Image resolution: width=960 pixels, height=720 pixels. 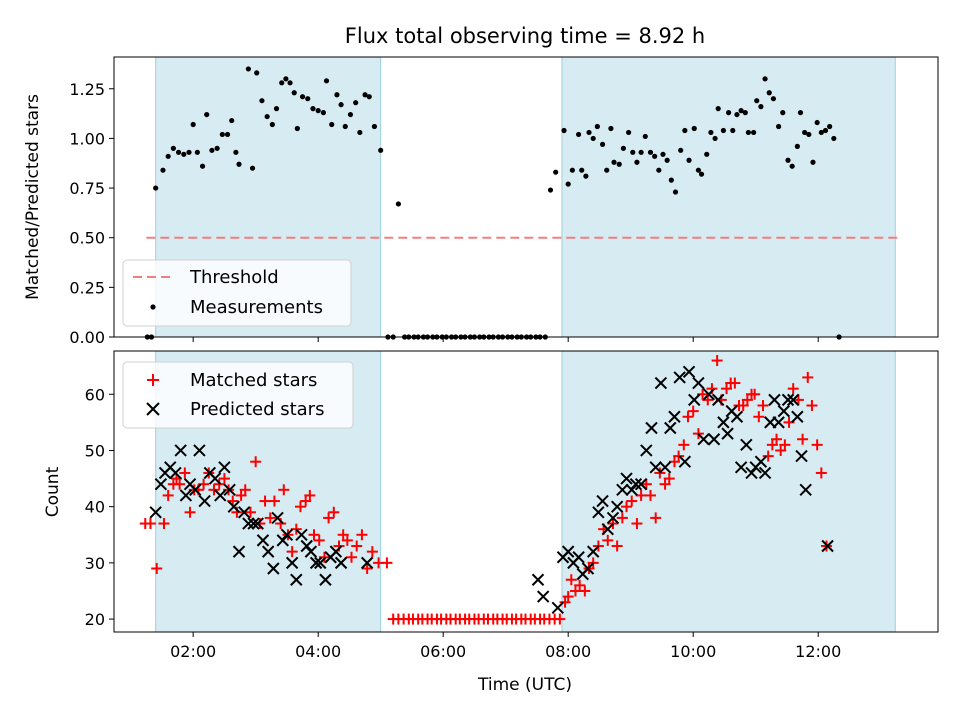 What do you see at coordinates (87, 337) in the screenshot?
I see `top-y-tick-label: 0.00` at bounding box center [87, 337].